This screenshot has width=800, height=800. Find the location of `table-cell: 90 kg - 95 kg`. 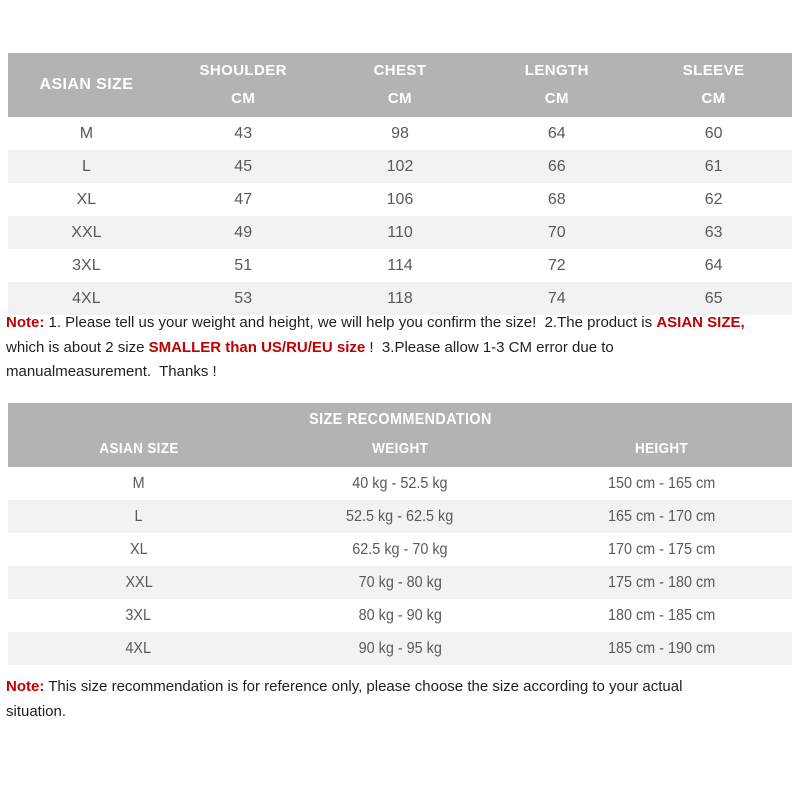

table-cell: 90 kg - 95 kg is located at coordinates (399, 649).